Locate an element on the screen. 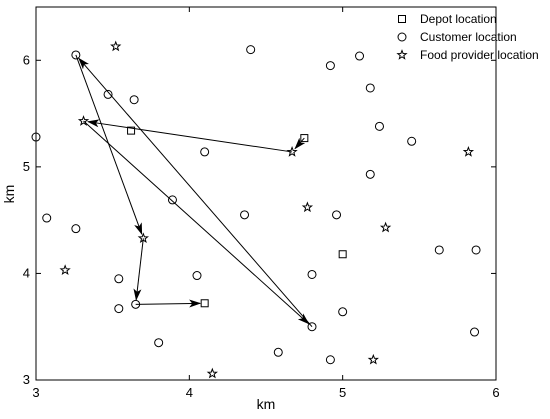  x-tick-label: 4 is located at coordinates (189, 392).